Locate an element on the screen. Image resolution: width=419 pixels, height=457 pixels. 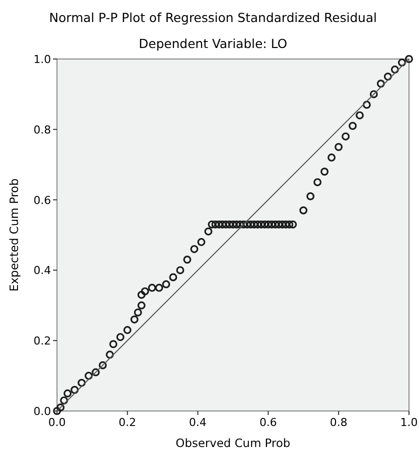
chart-subtitle: Dependent Variable: LO is located at coordinates (213, 43).